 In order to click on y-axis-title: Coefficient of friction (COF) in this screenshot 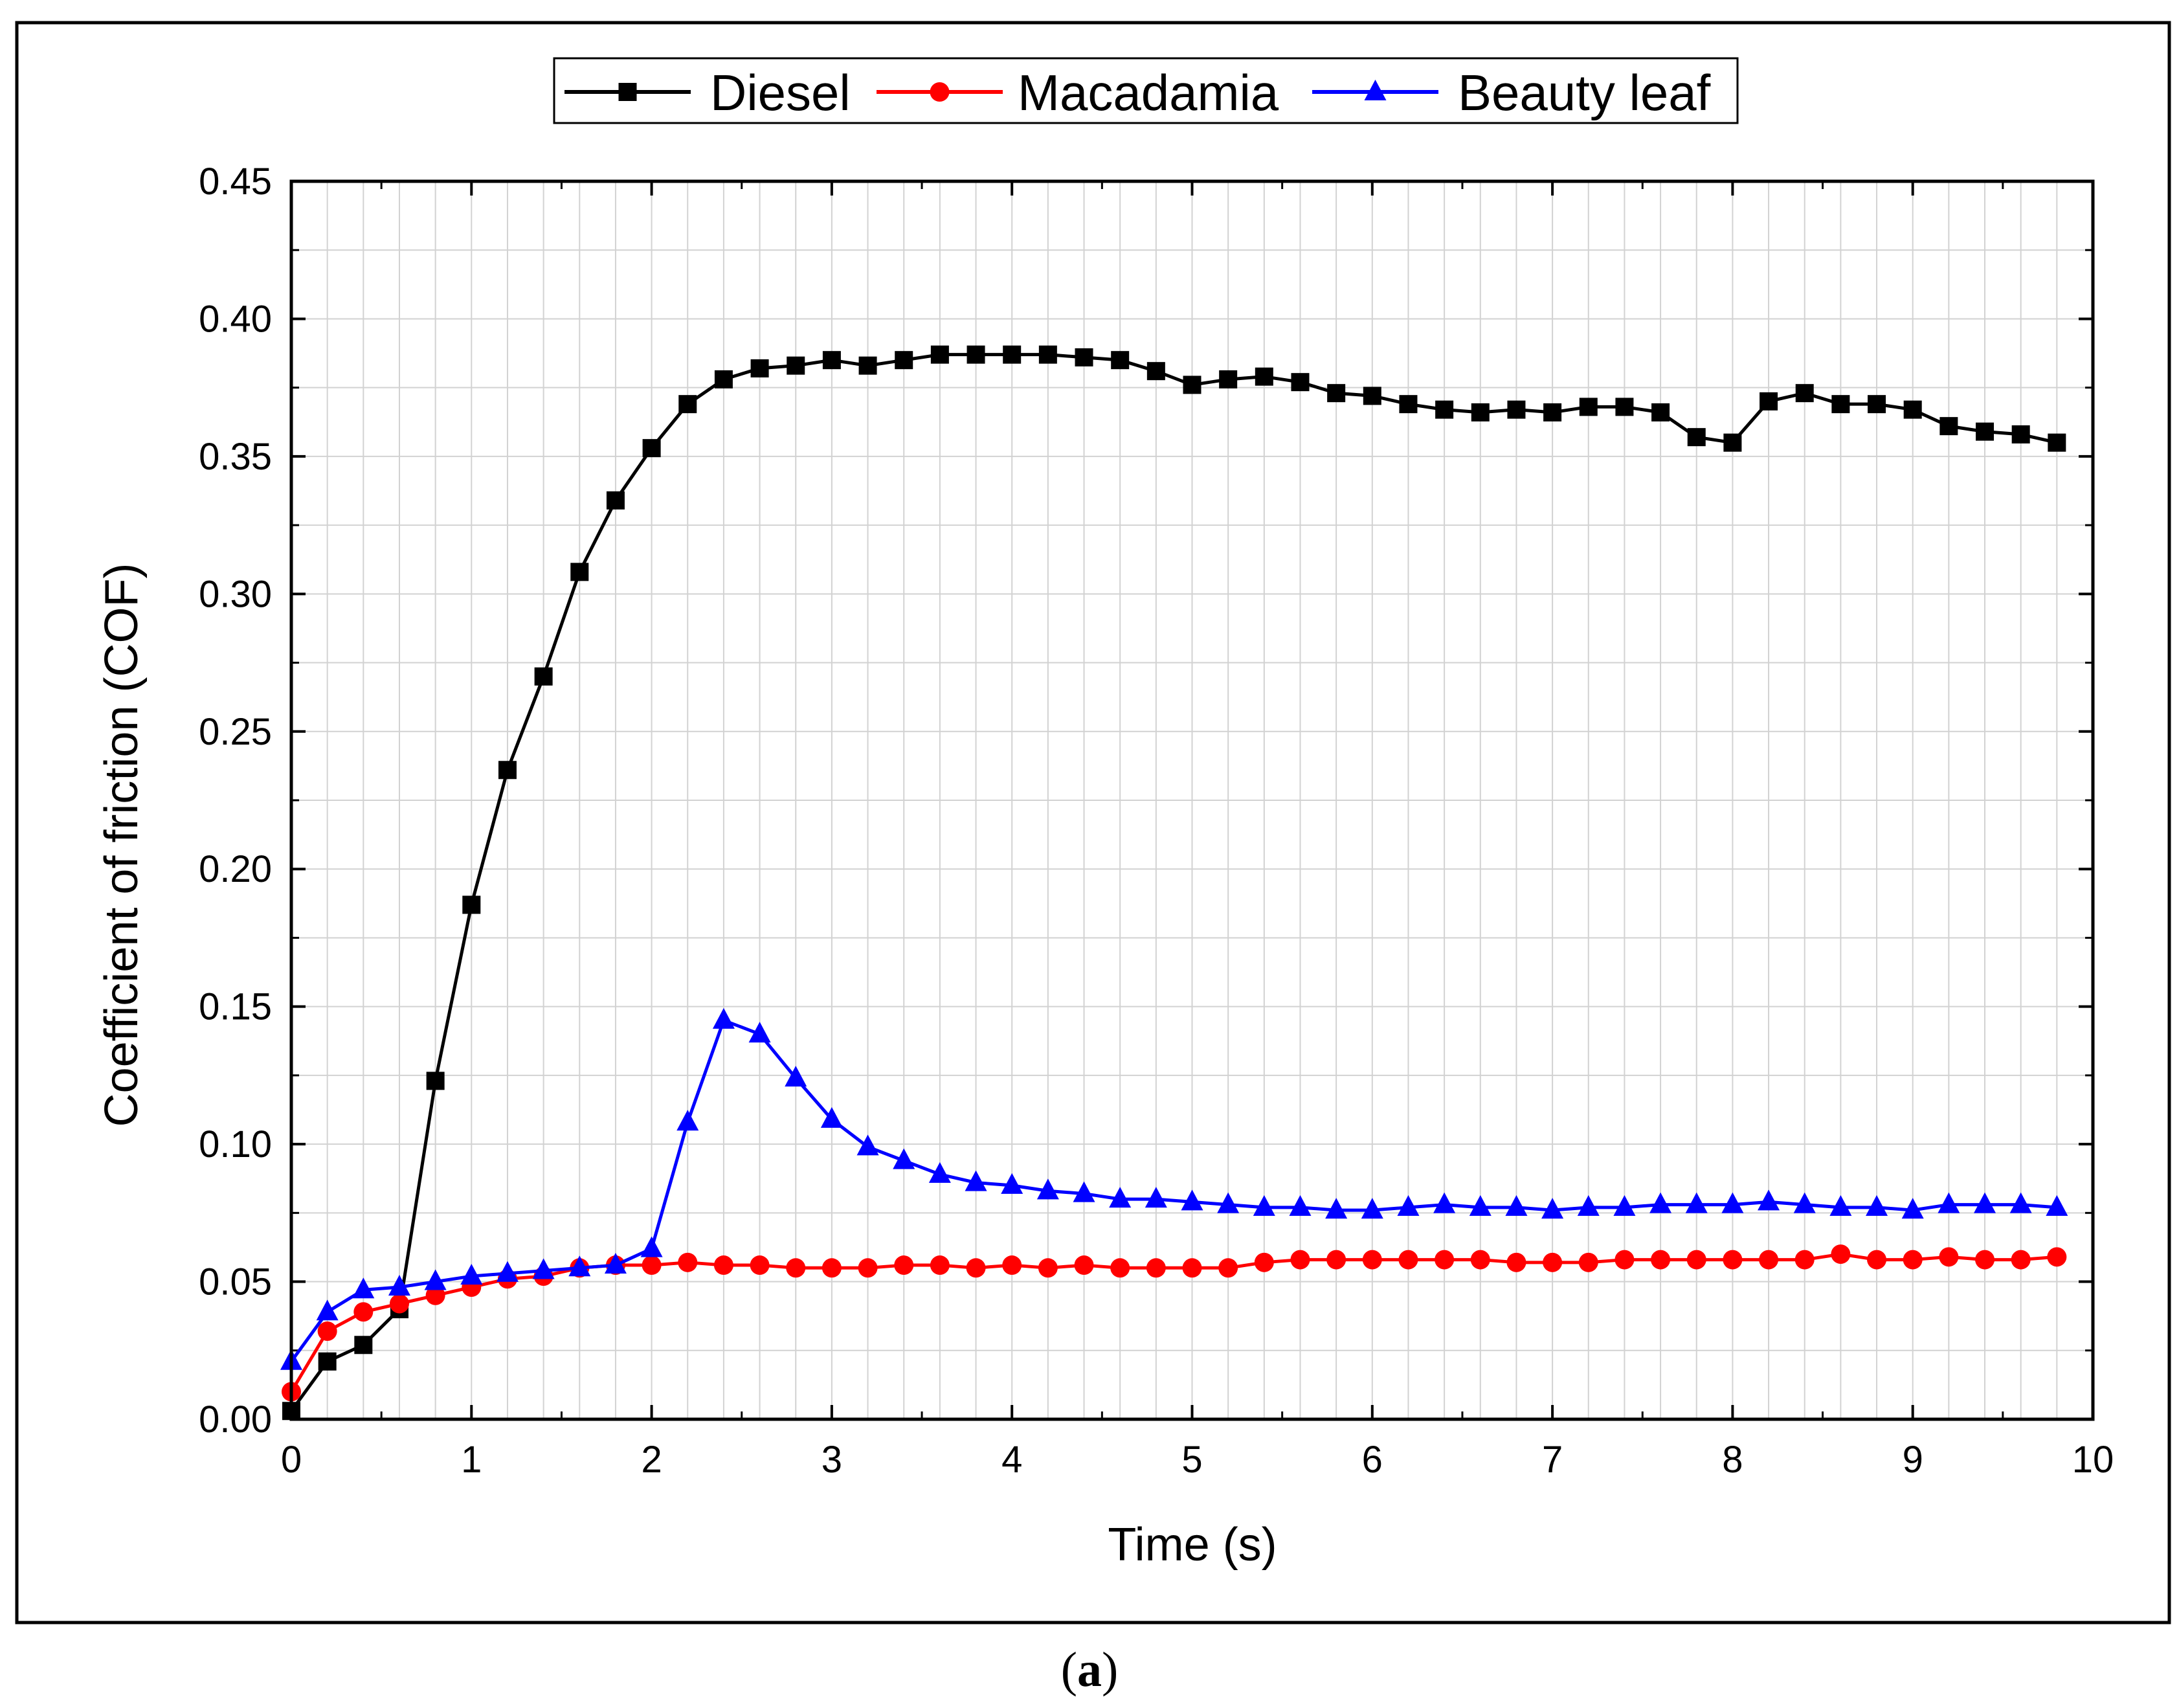, I will do `click(122, 845)`.